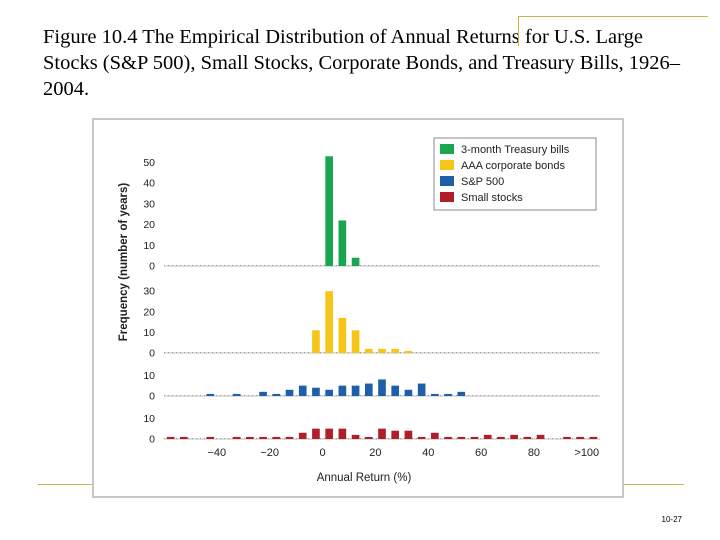 The width and height of the screenshot is (720, 540). What do you see at coordinates (65, 484) in the screenshot?
I see `bottom-left-rule` at bounding box center [65, 484].